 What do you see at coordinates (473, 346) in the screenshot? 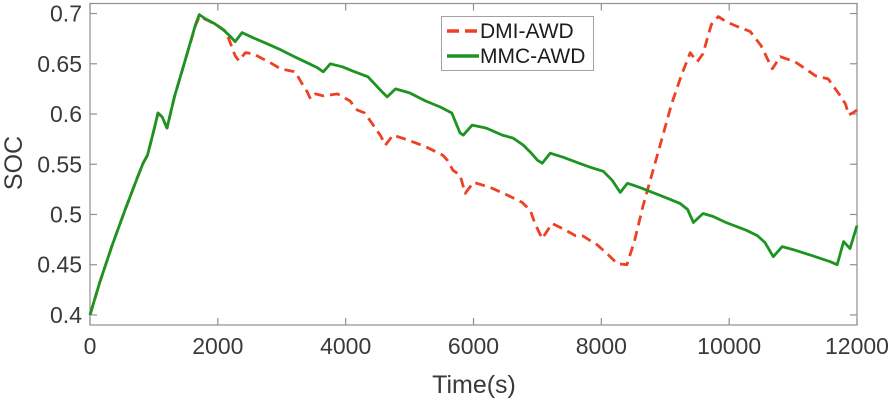
I see `x-tick-label: 6000` at bounding box center [473, 346].